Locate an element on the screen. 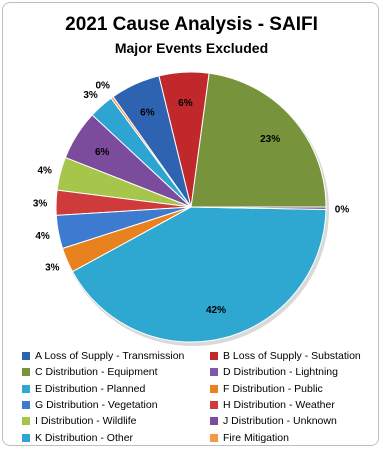 The height and width of the screenshot is (450, 383). chart-subtitle: Major Events Excluded is located at coordinates (191, 48).